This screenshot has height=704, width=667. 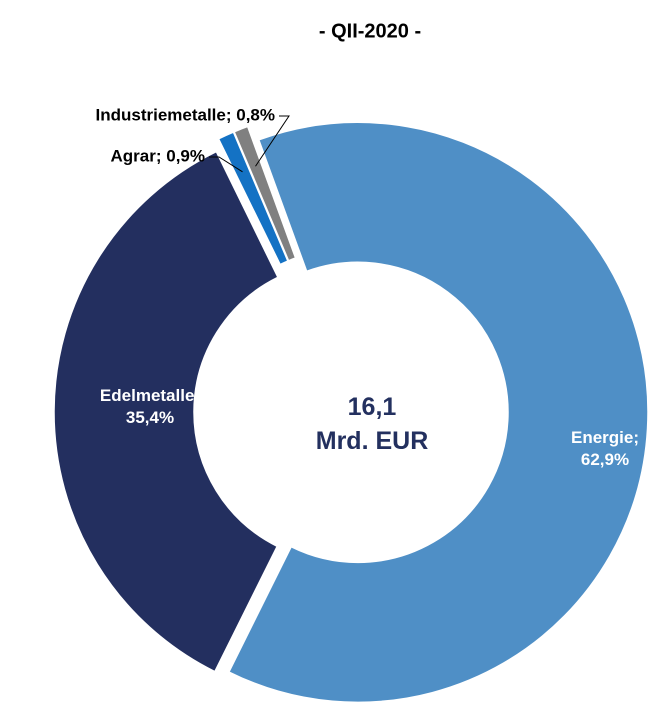 What do you see at coordinates (370, 31) in the screenshot?
I see `chart-title: - QII-2020 -` at bounding box center [370, 31].